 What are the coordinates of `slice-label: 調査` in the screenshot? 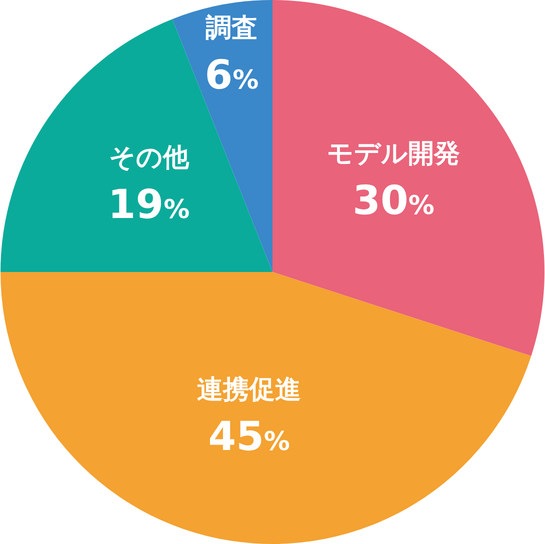 It's located at (232, 28).